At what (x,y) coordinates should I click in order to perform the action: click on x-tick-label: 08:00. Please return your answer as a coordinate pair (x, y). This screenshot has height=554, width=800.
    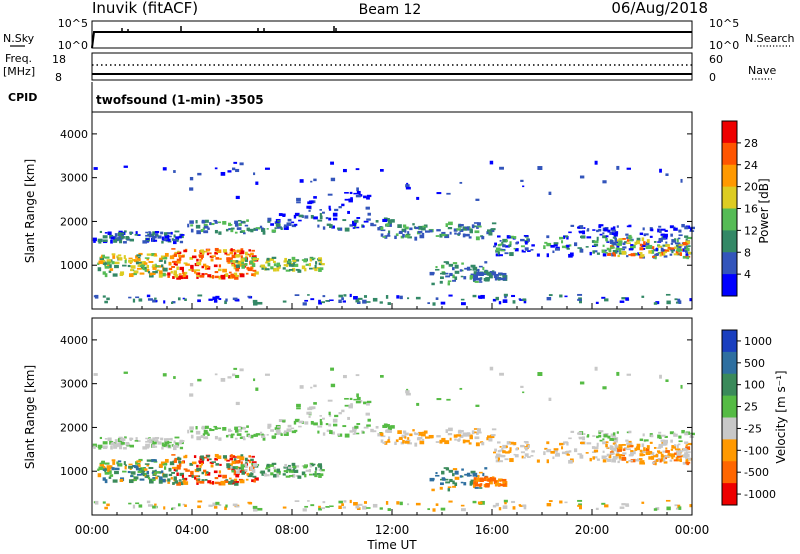
    Looking at the image, I should click on (292, 530).